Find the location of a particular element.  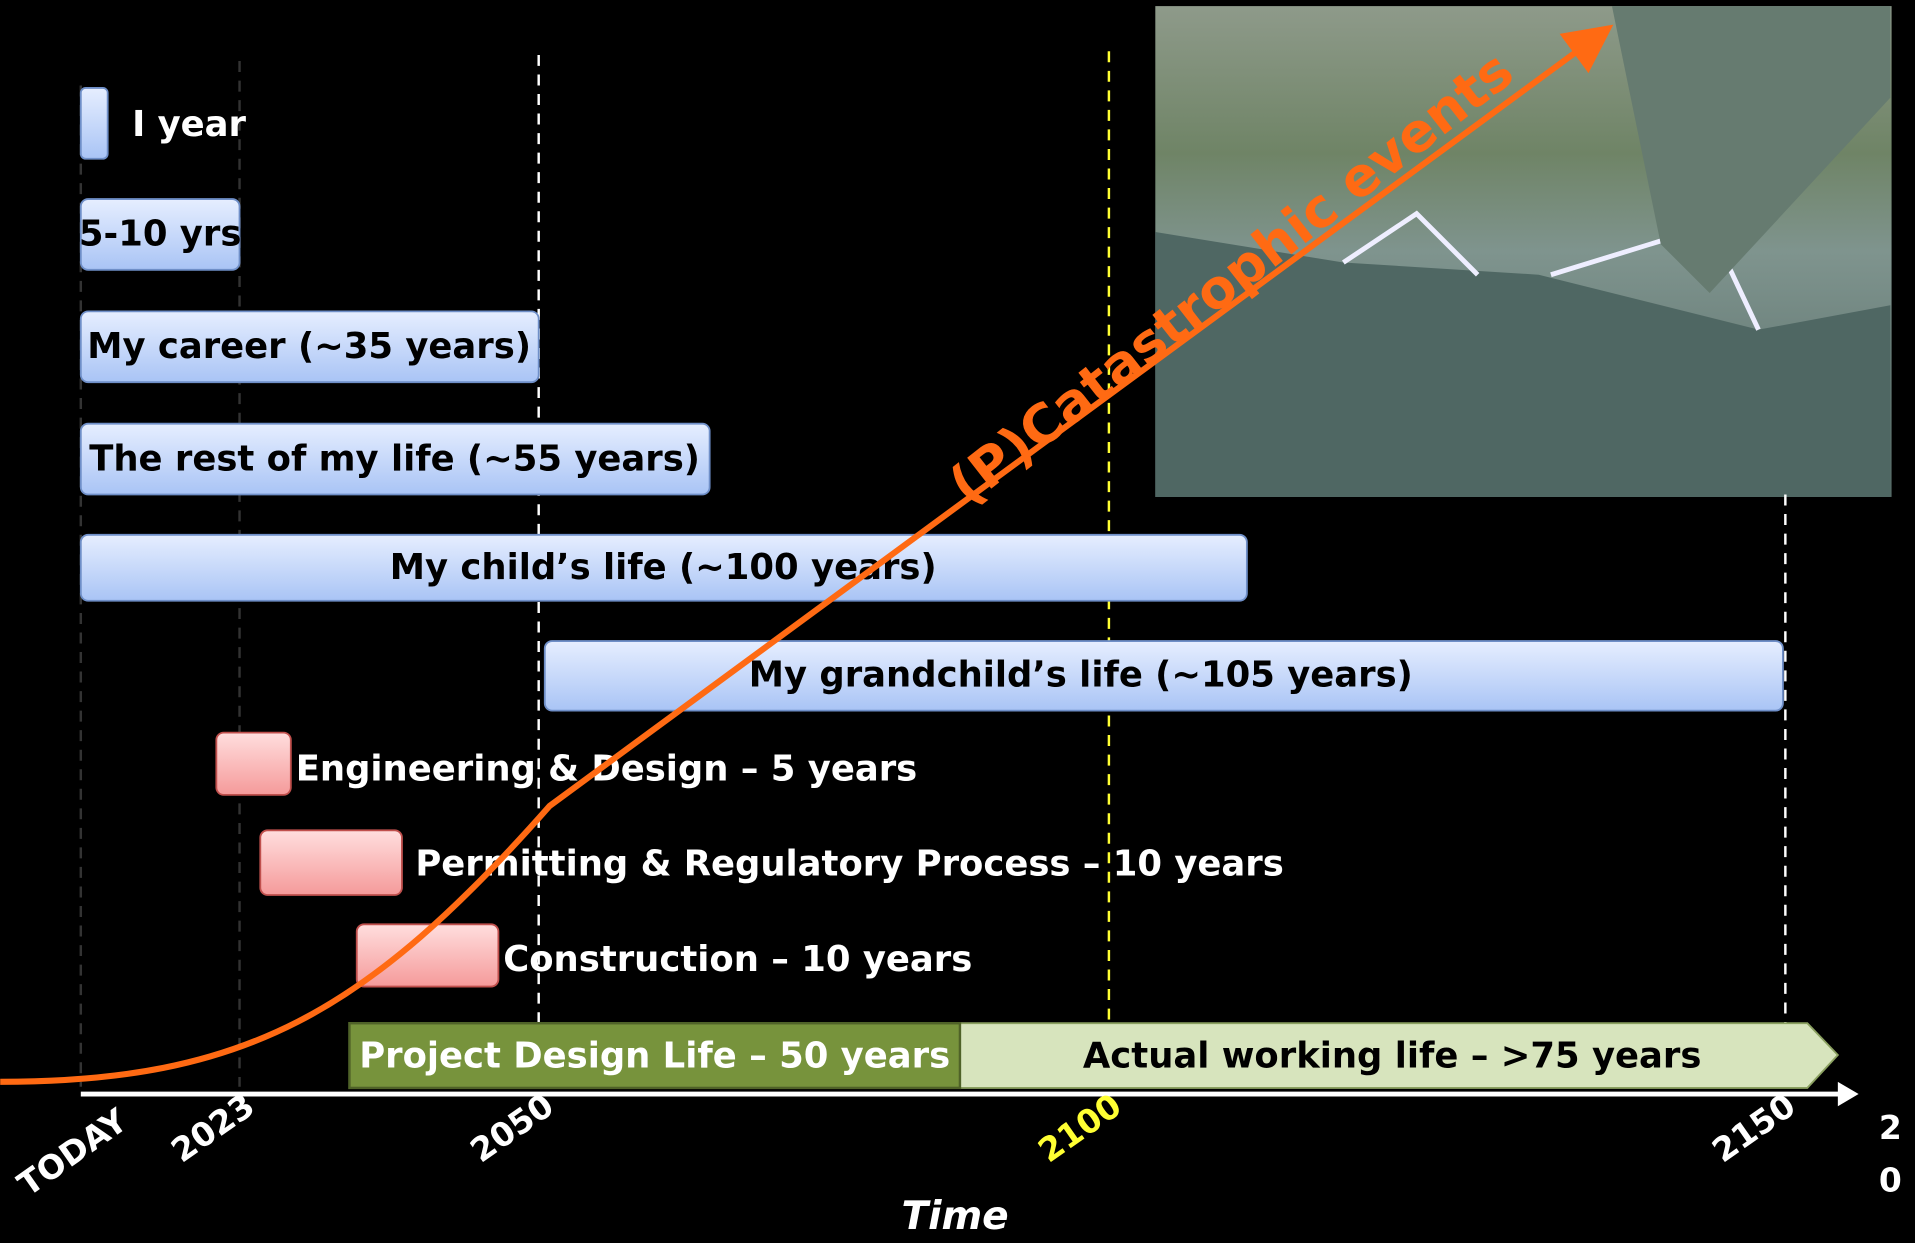

bar-label: My child’s life (~100 years) is located at coordinates (663, 567).